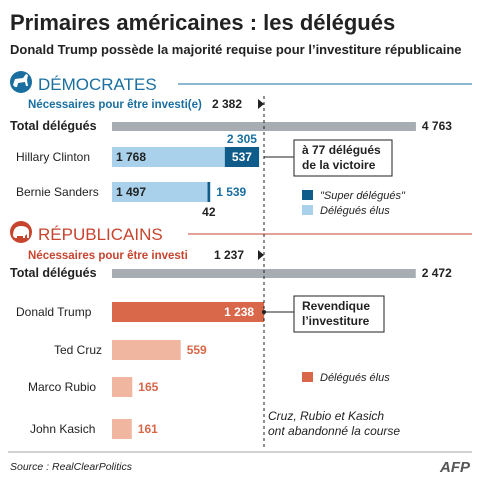  What do you see at coordinates (148, 387) in the screenshot?
I see `label-rubio: 165` at bounding box center [148, 387].